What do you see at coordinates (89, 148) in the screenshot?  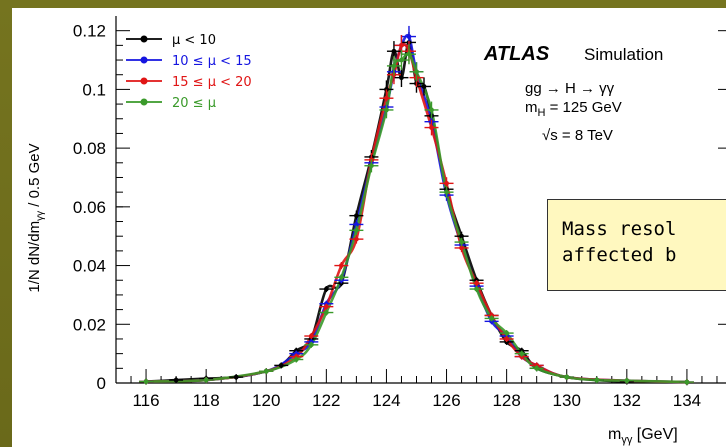 I see `y-tick-label: 0.08` at bounding box center [89, 148].